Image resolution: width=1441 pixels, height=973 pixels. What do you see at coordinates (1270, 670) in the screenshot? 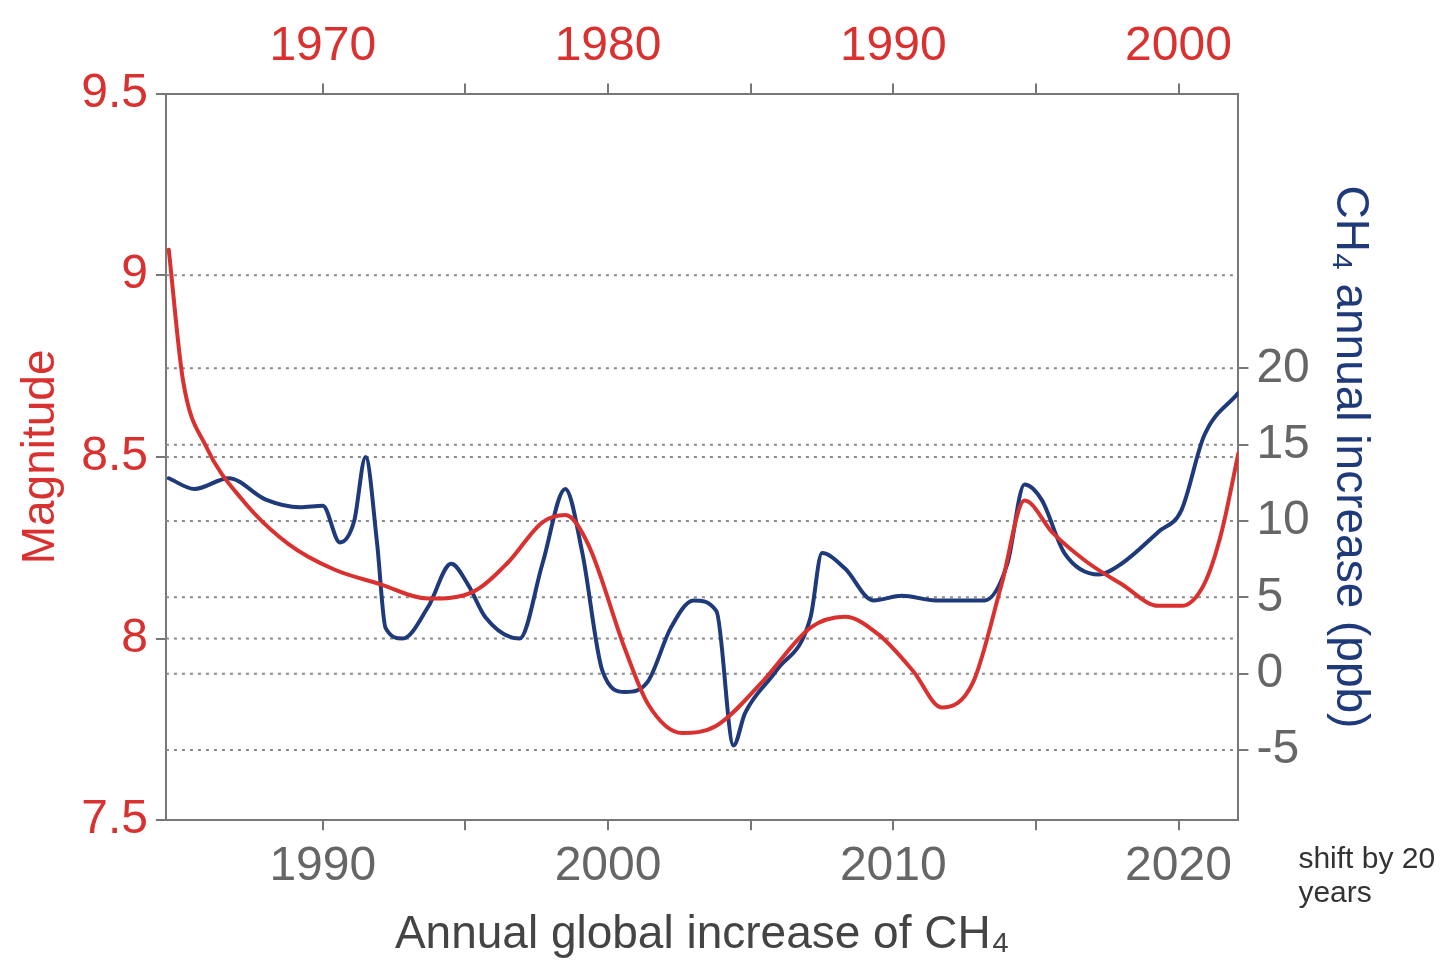
I see `y2-tick-label: 0` at bounding box center [1270, 670].